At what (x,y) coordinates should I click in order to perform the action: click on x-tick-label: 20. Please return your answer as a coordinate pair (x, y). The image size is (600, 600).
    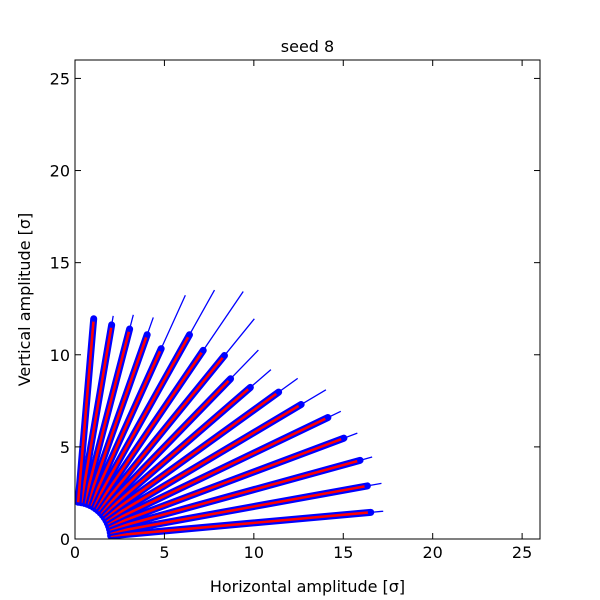
    Looking at the image, I should click on (433, 552).